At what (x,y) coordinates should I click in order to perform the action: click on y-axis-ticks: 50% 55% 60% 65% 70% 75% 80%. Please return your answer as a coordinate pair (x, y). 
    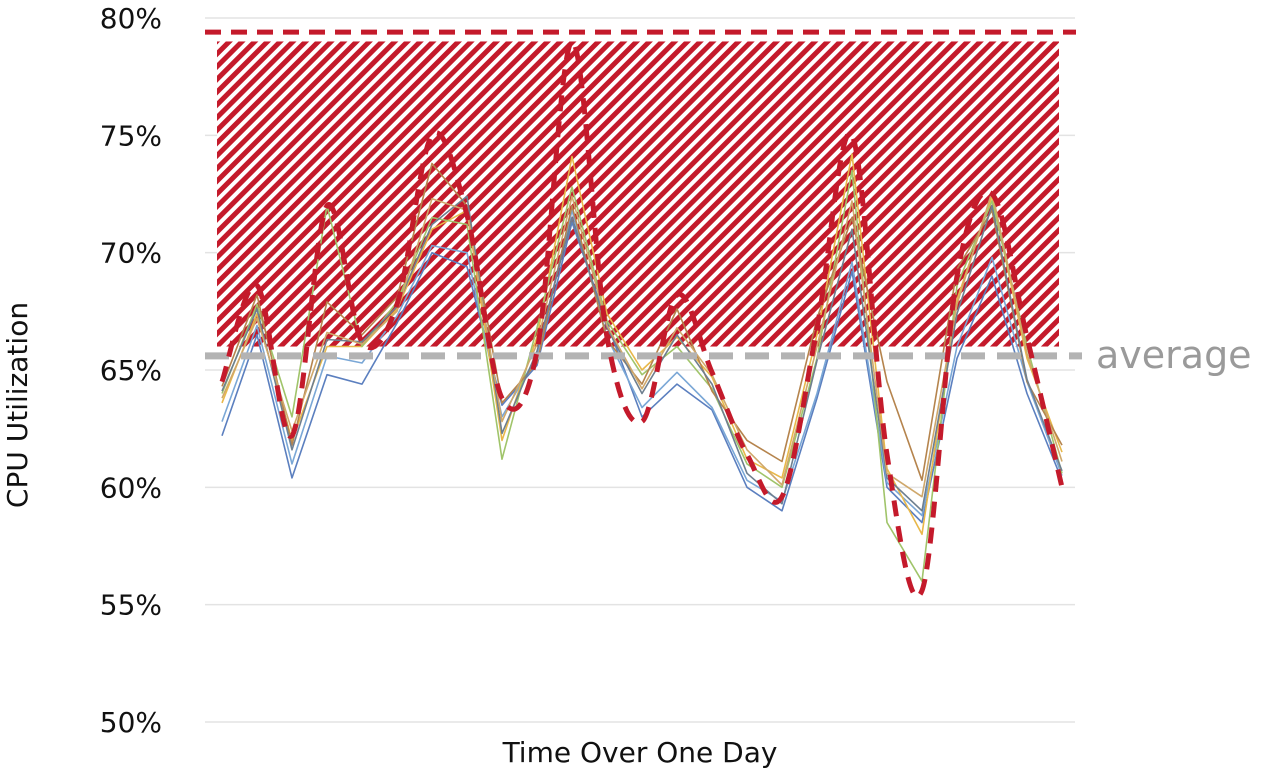
    Looking at the image, I should click on (131, 370).